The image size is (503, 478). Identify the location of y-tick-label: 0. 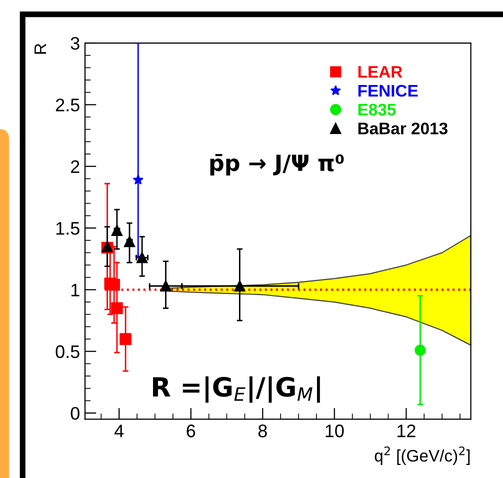
(75, 413).